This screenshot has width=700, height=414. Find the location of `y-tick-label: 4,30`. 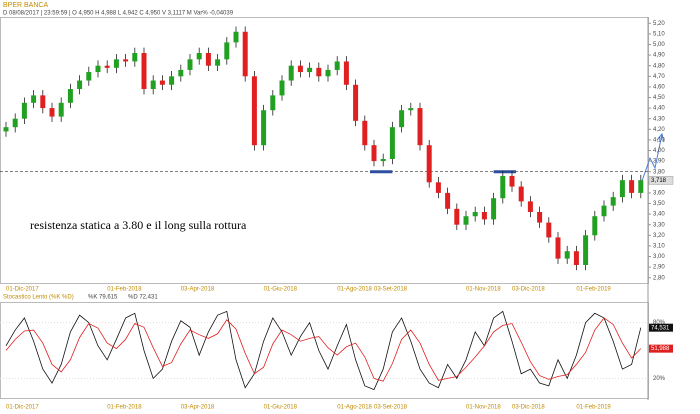

y-tick-label: 4,30 is located at coordinates (659, 119).